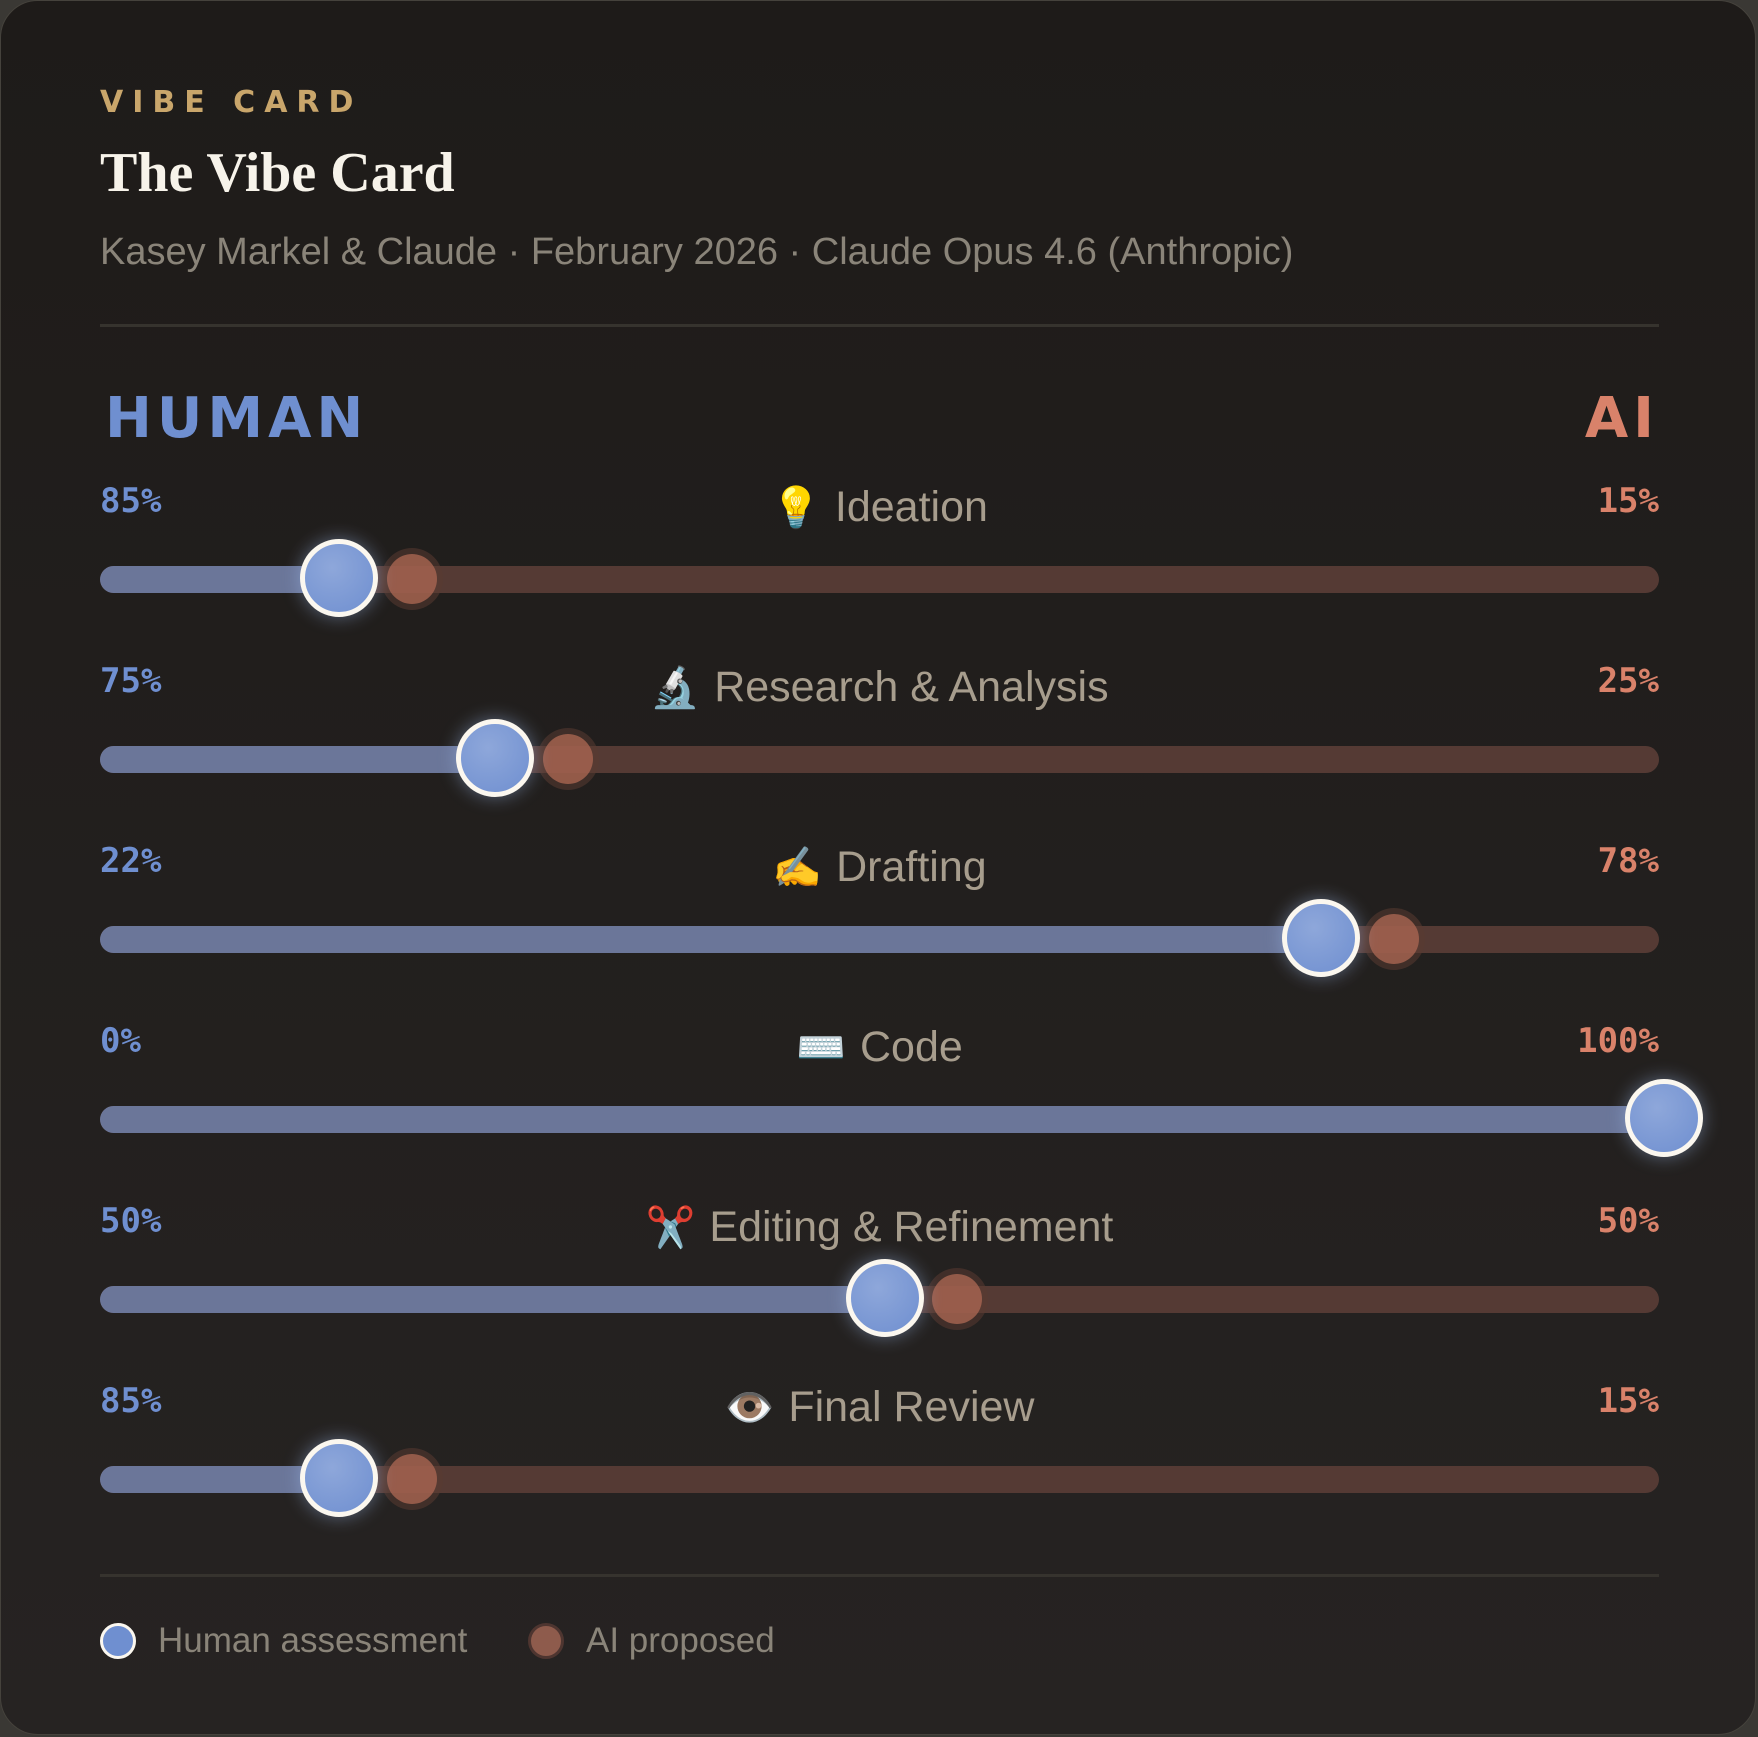  I want to click on header-divider, so click(879, 325).